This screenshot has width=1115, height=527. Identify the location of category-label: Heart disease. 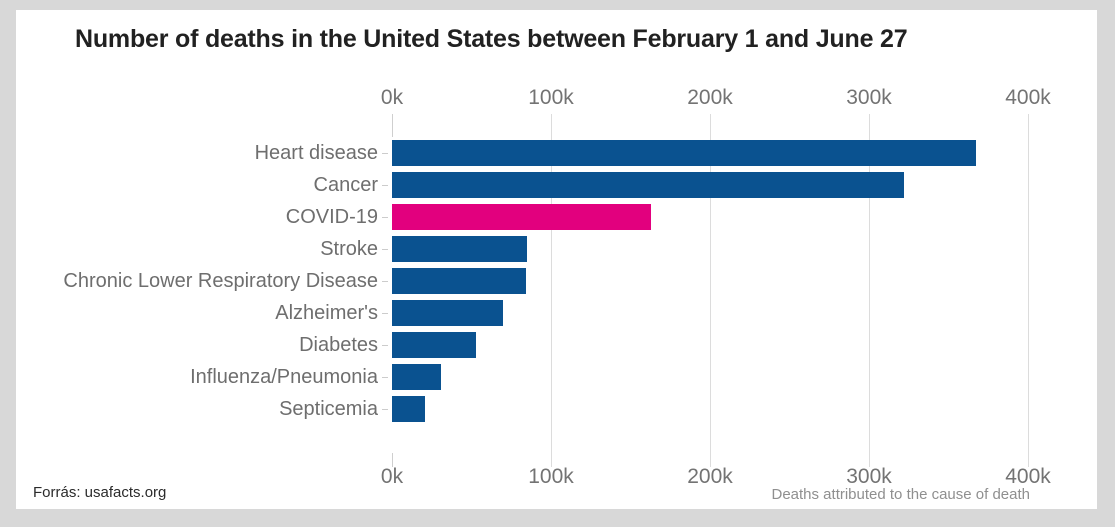
(316, 153).